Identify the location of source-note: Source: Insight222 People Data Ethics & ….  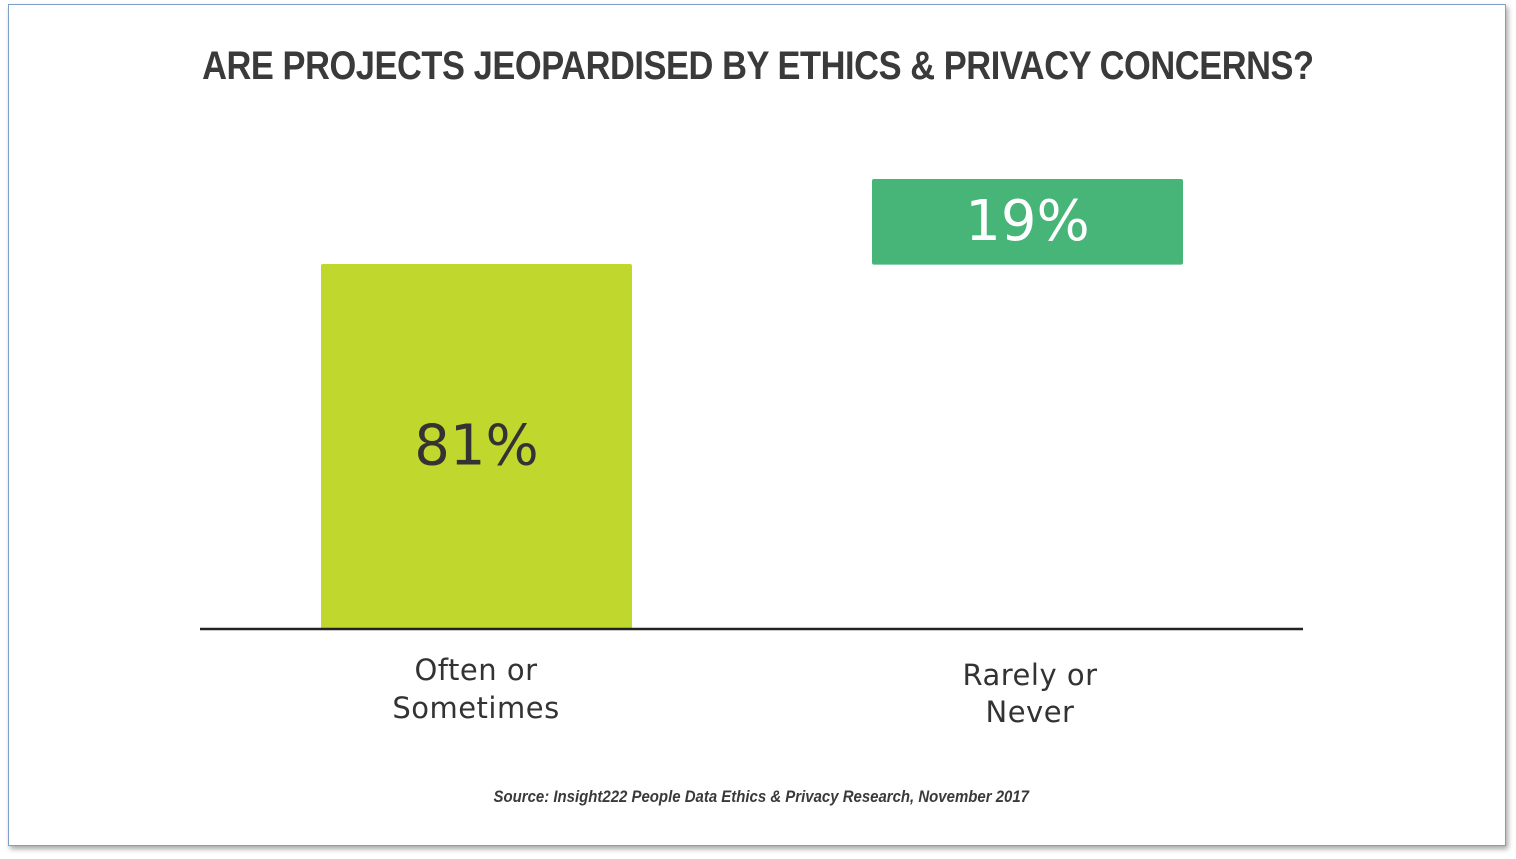
(761, 796).